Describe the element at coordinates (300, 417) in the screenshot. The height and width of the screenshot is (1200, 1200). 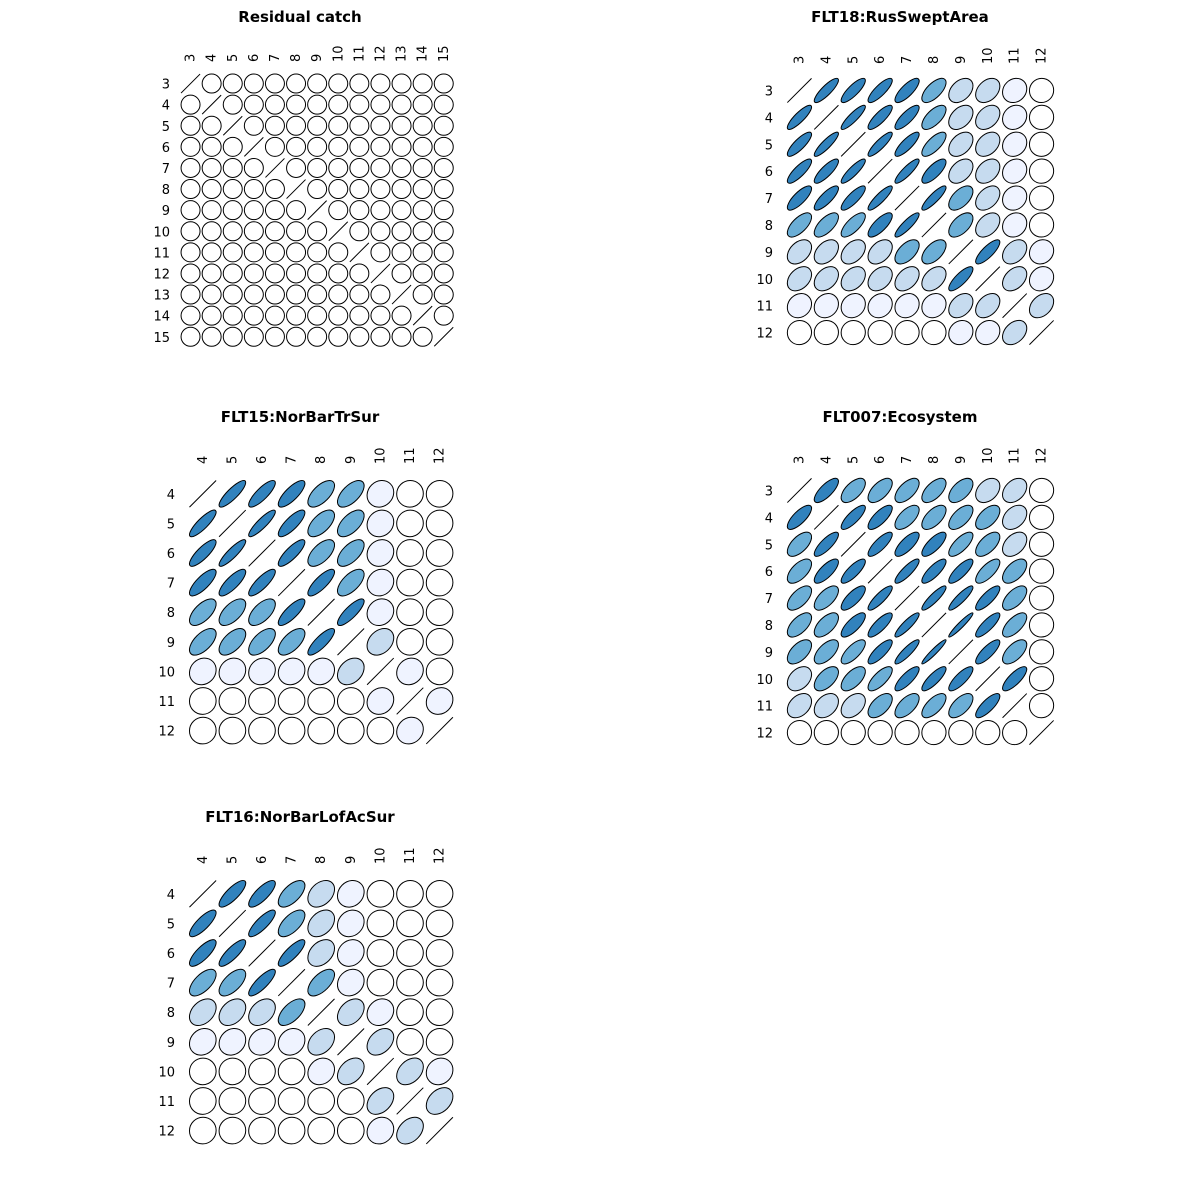
I see `panel-title: FLT15:NorBarTrSur` at that location.